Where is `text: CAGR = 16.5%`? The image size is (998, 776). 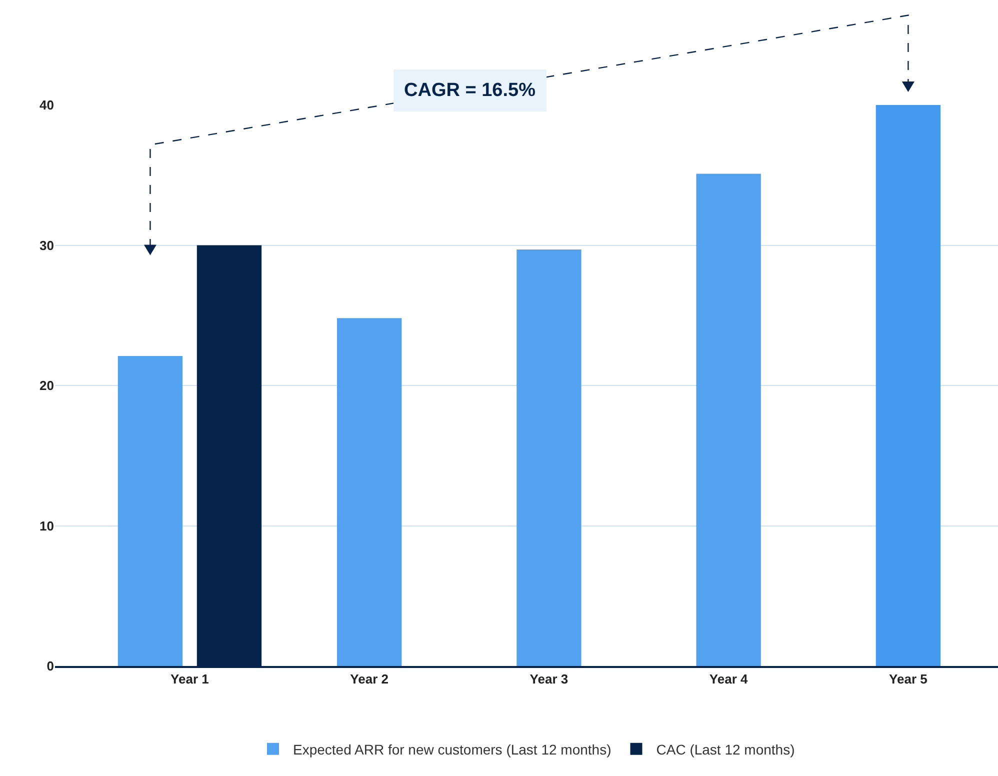
text: CAGR = 16.5% is located at coordinates (470, 90).